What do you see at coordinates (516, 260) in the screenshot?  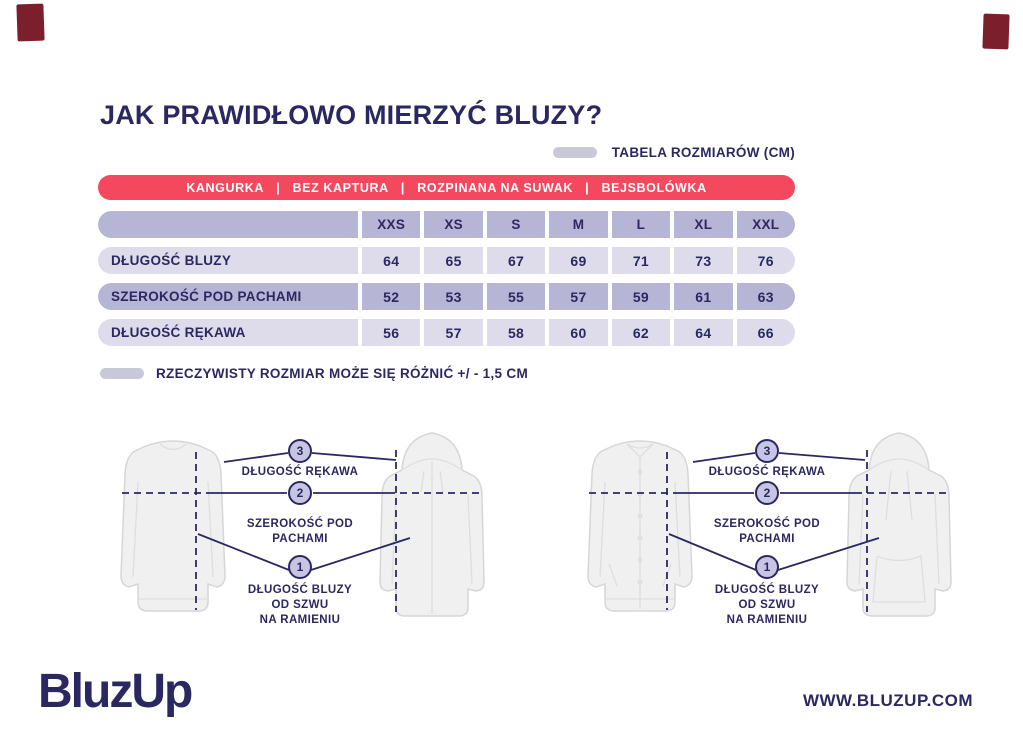 I see `cell-value: 67` at bounding box center [516, 260].